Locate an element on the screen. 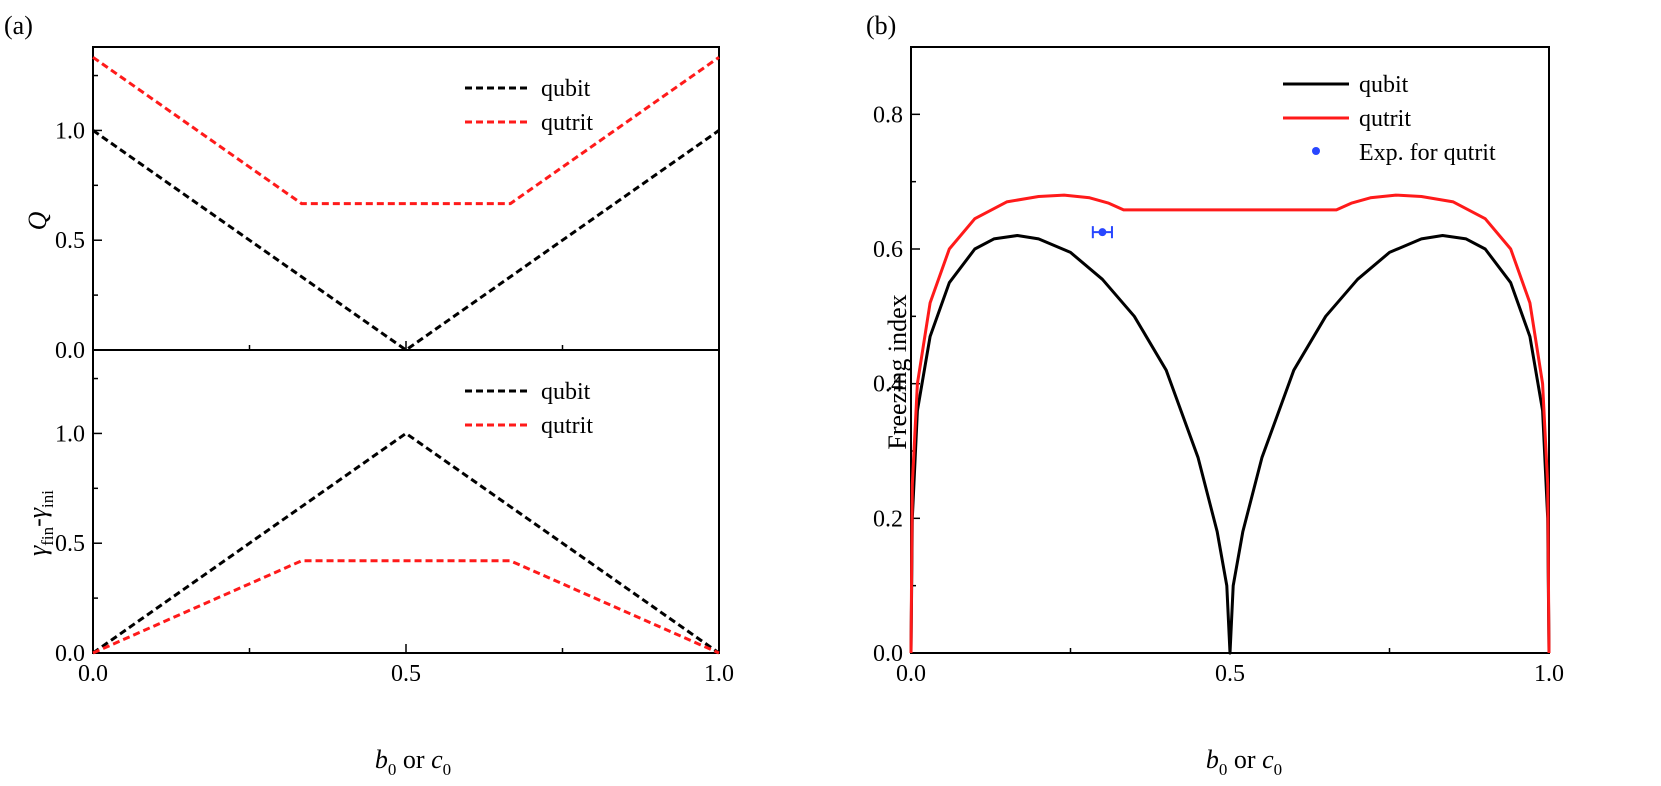 The width and height of the screenshot is (1661, 786). panel-a-xlabel: b0 or c0 is located at coordinates (413, 762).